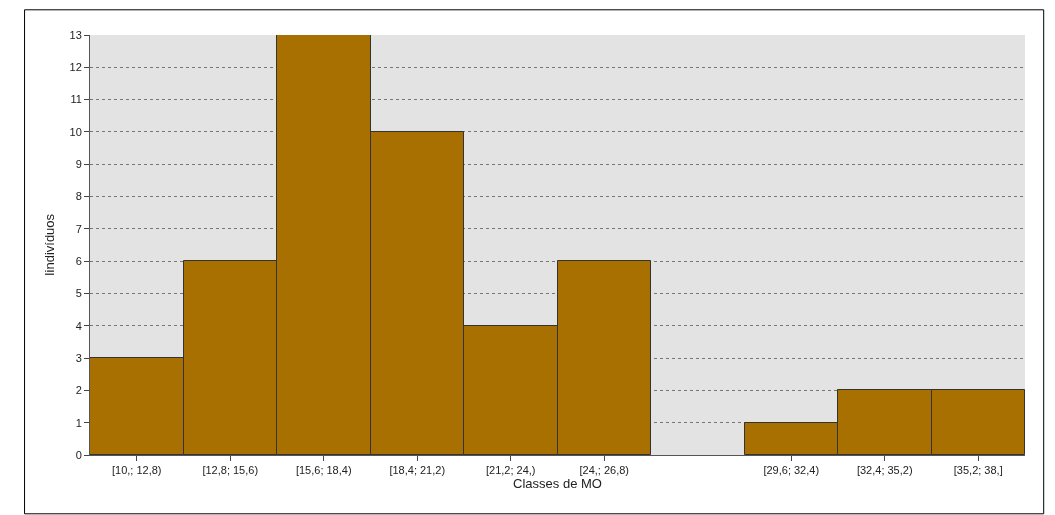 This screenshot has width=1055, height=515. I want to click on y-tick-label: 13, so click(75, 34).